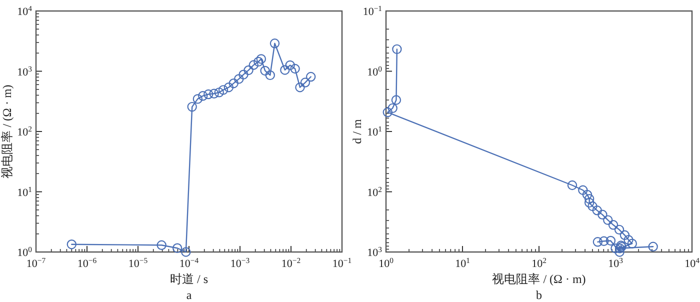 This screenshot has height=302, width=700. Describe the element at coordinates (357, 131) in the screenshot. I see `y-axis-title: d / m` at that location.